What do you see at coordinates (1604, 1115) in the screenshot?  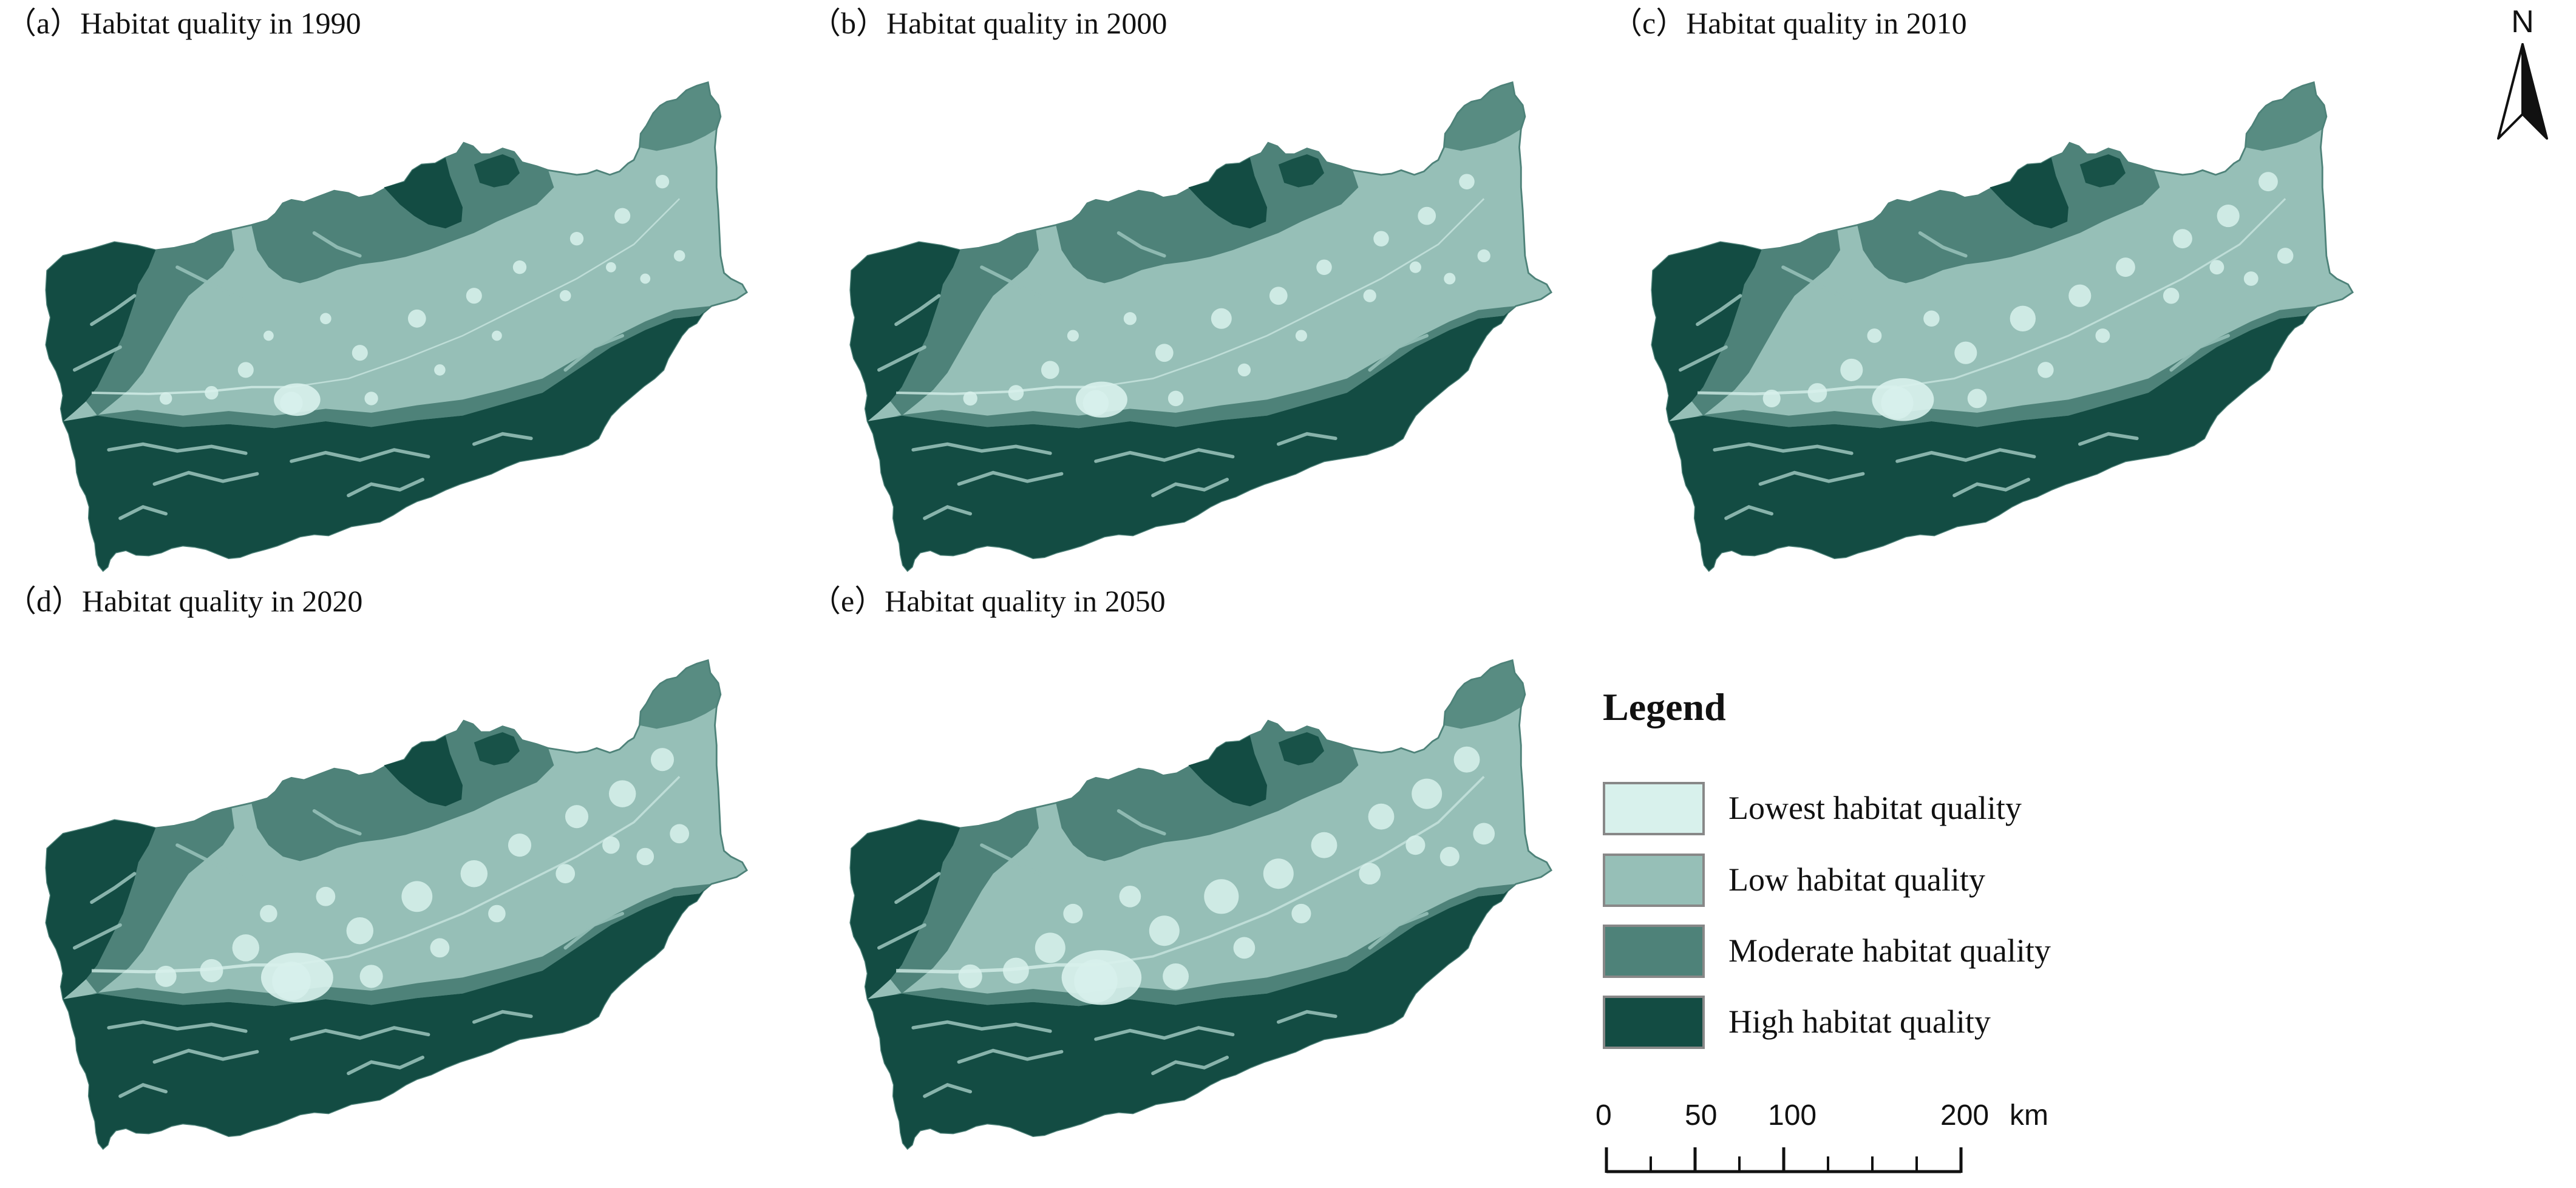 I see `scale-tick-label: 0` at bounding box center [1604, 1115].